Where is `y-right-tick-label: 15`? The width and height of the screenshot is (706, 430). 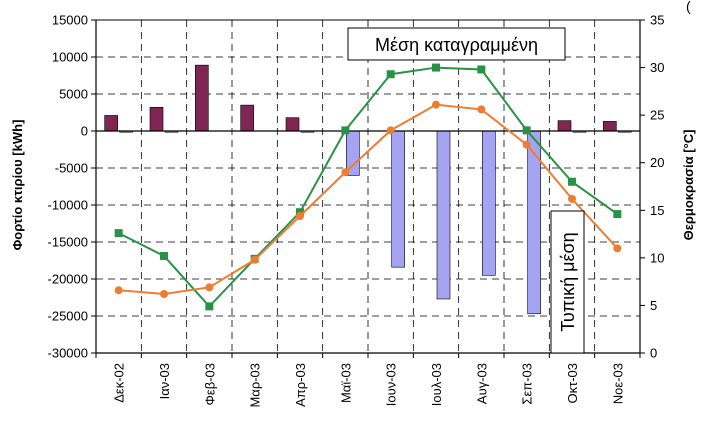
y-right-tick-label: 15 is located at coordinates (657, 210).